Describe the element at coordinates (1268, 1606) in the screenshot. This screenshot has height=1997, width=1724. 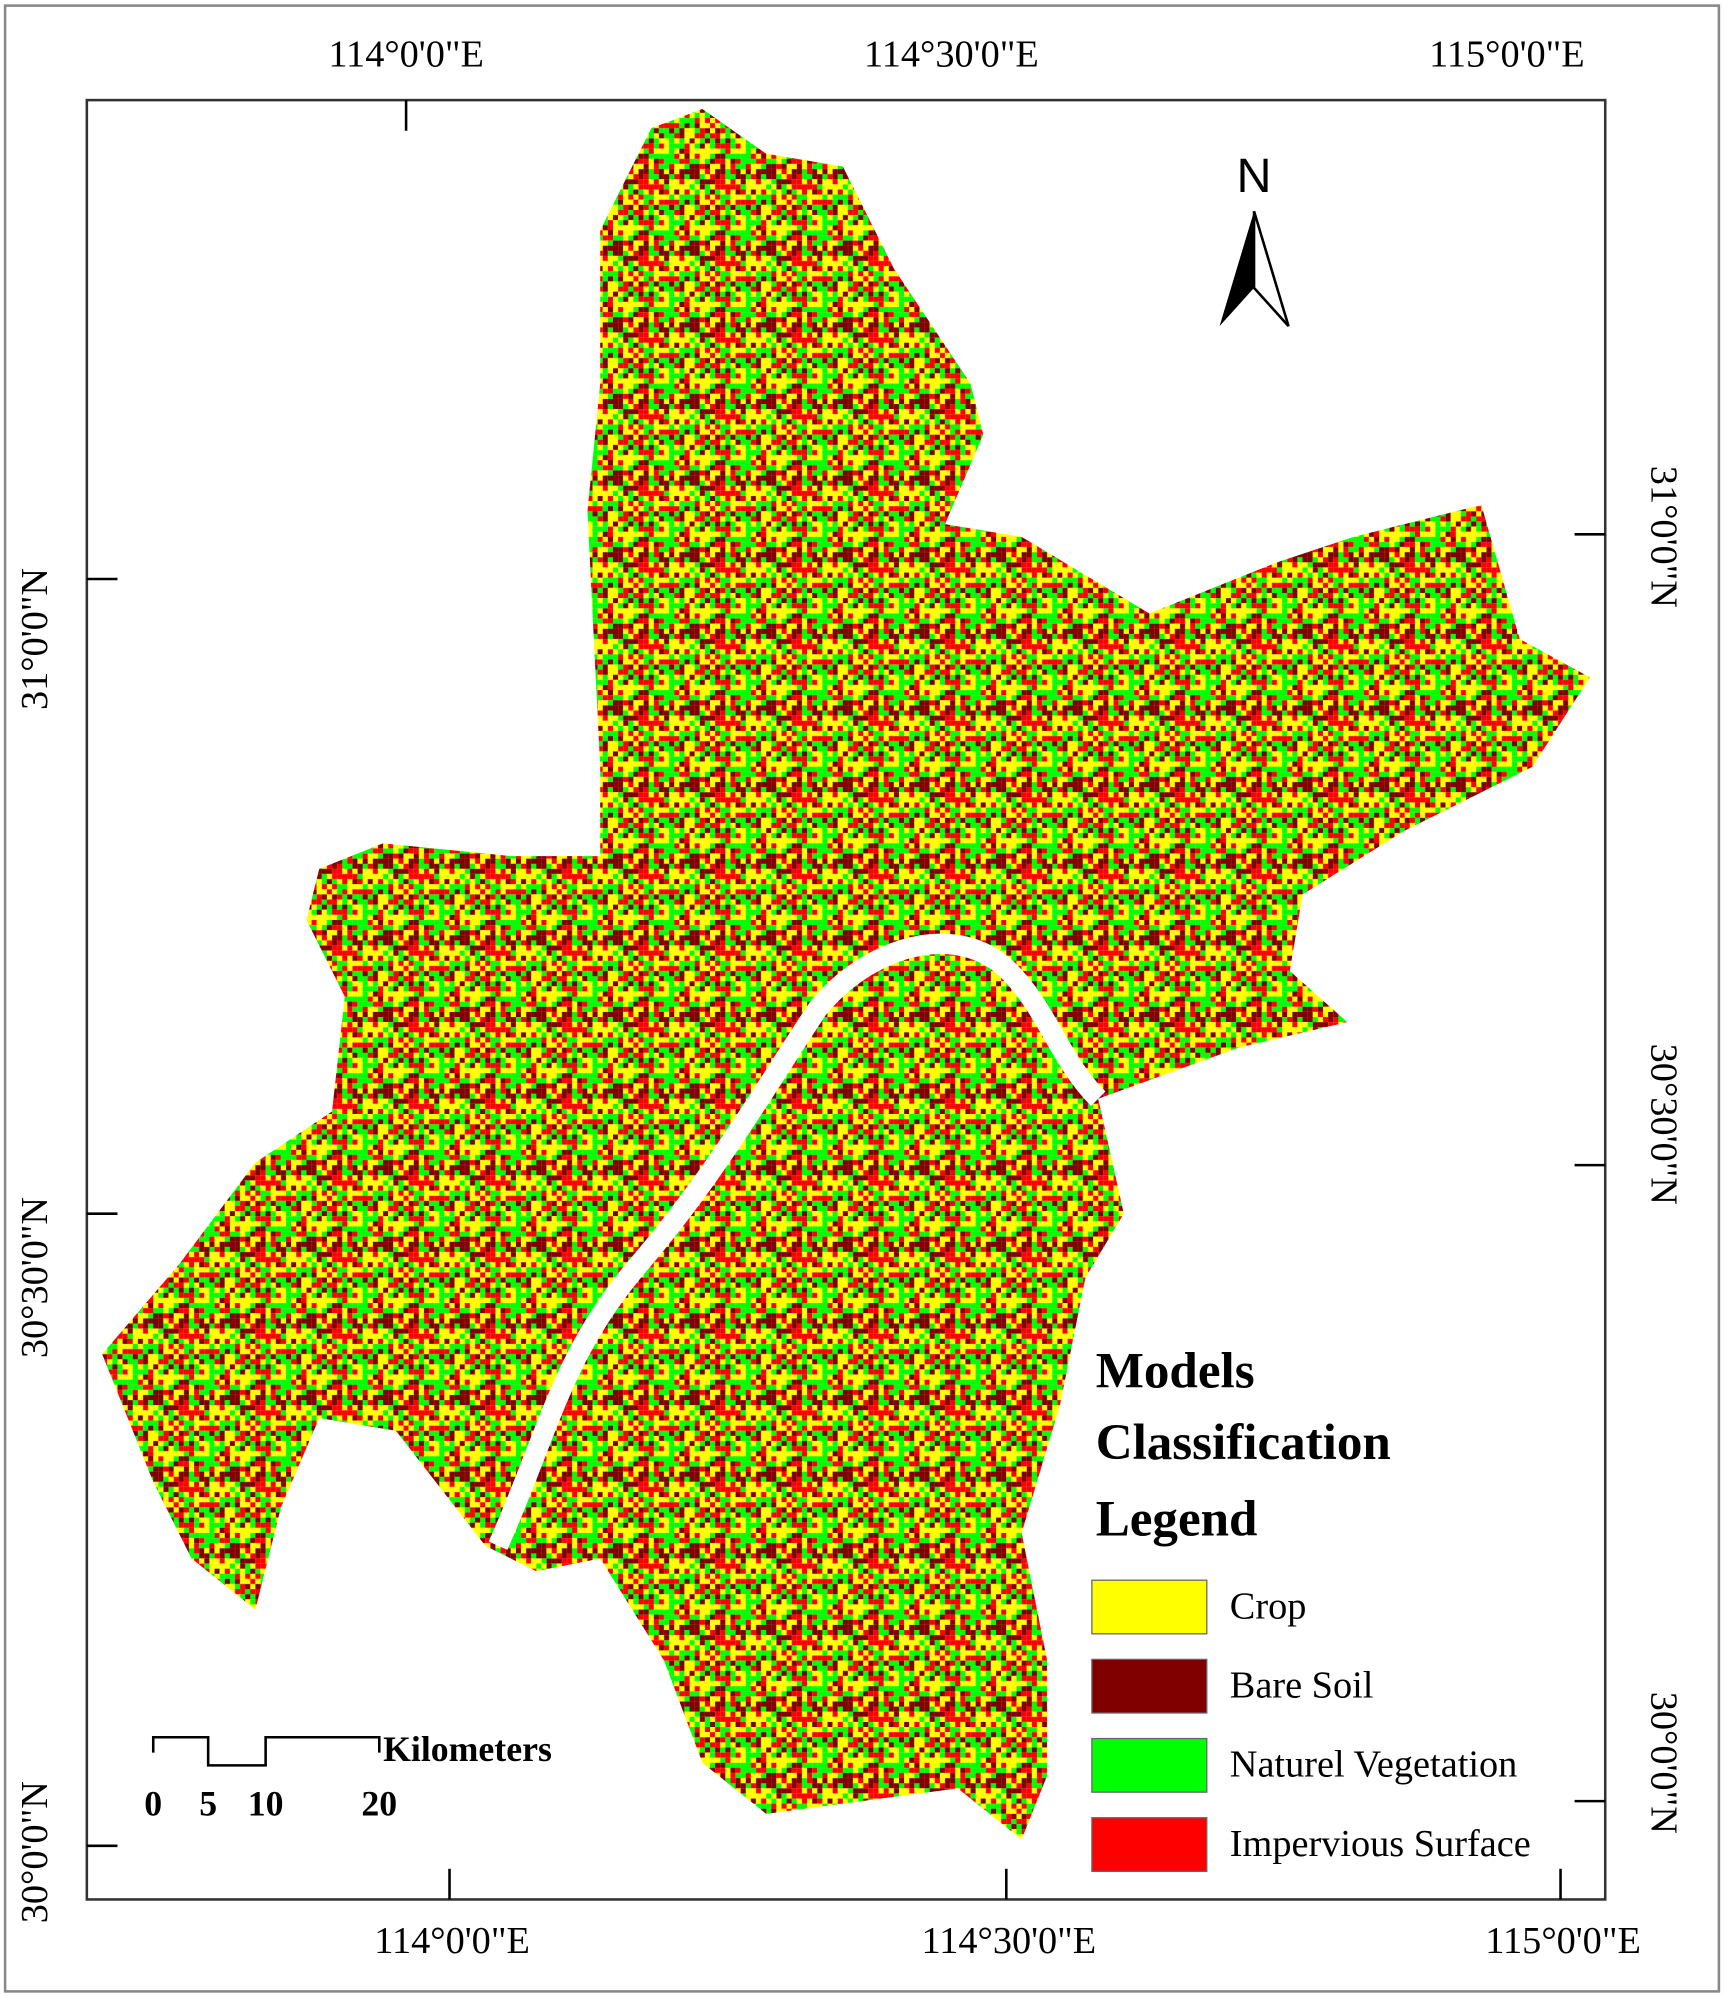
I see `legend-label: Crop` at that location.